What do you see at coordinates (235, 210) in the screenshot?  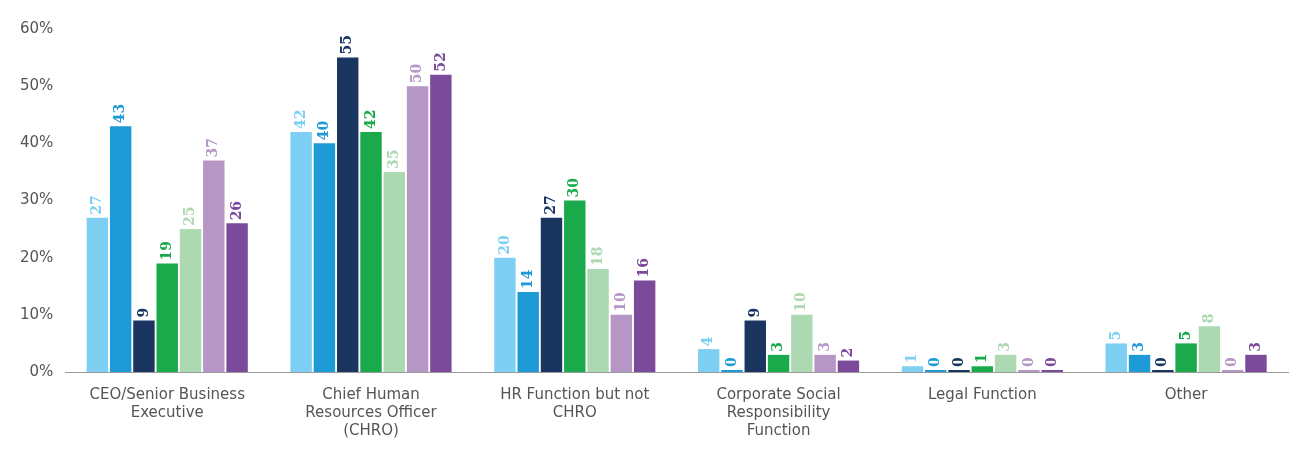 I see `data-label: 26` at bounding box center [235, 210].